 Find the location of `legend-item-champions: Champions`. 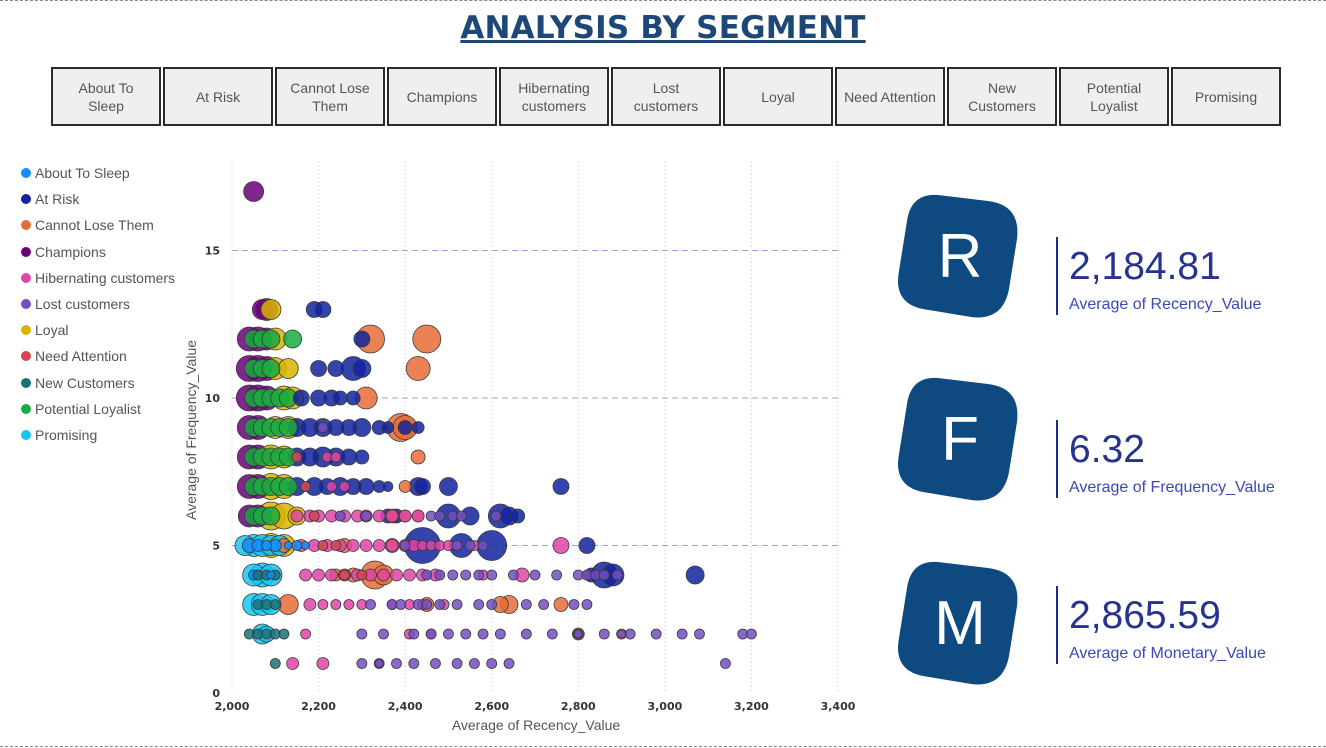

legend-item-champions: Champions is located at coordinates (98, 252).